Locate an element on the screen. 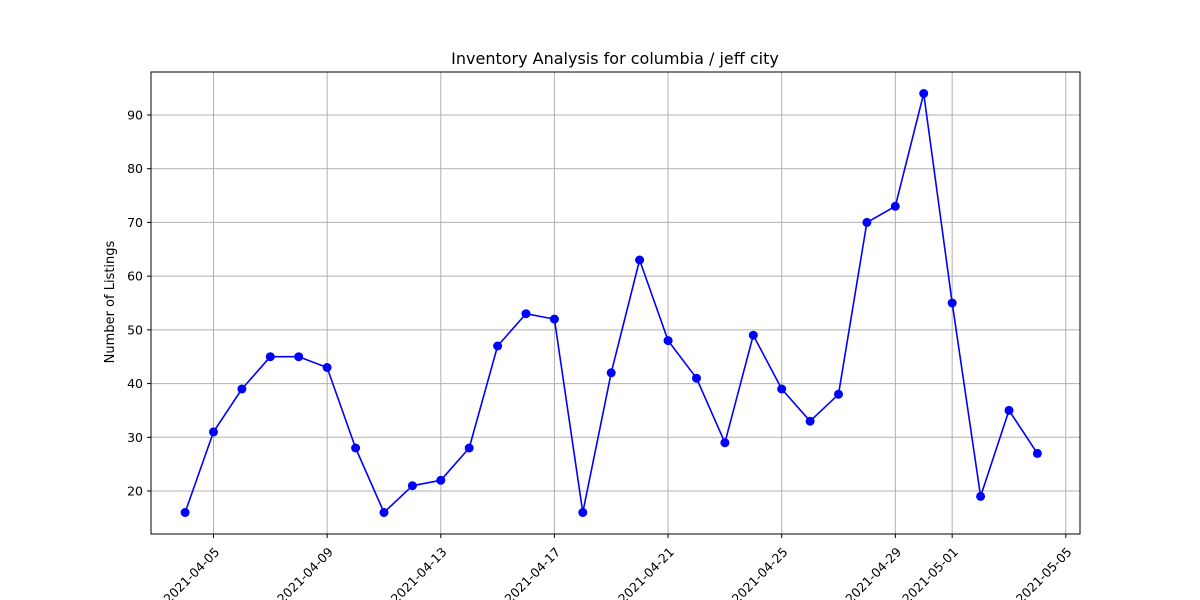 This screenshot has height=600, width=1200. y-tick-label: 80 is located at coordinates (135, 168).